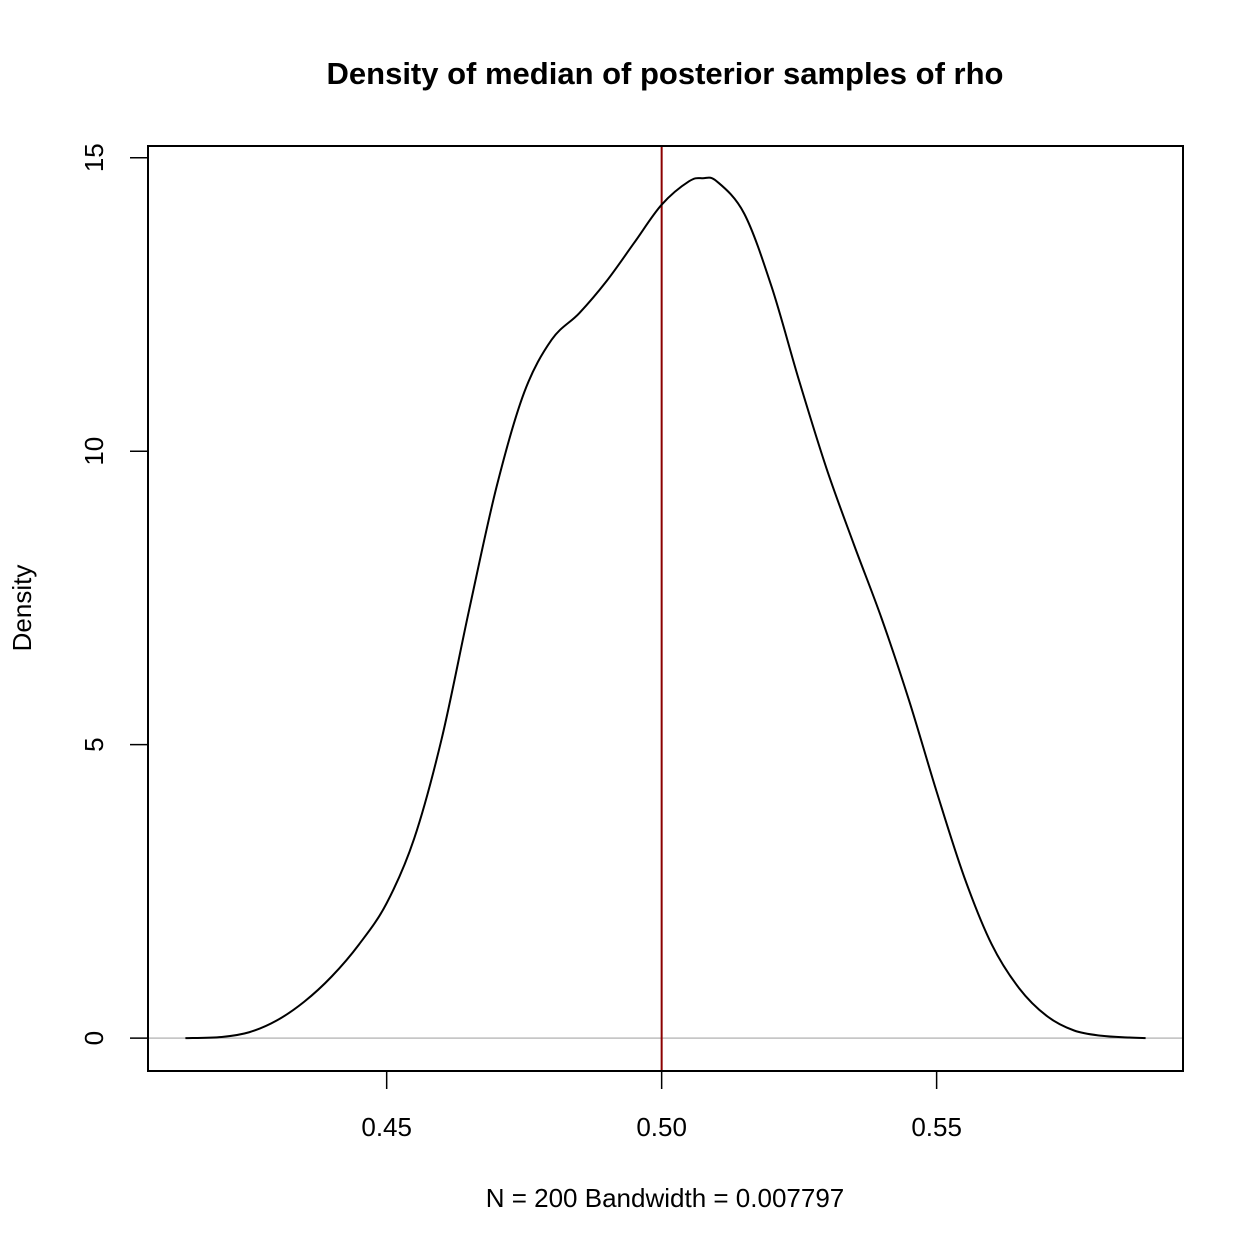 The width and height of the screenshot is (1258, 1255). What do you see at coordinates (22, 608) in the screenshot?
I see `y-axis-label: Density` at bounding box center [22, 608].